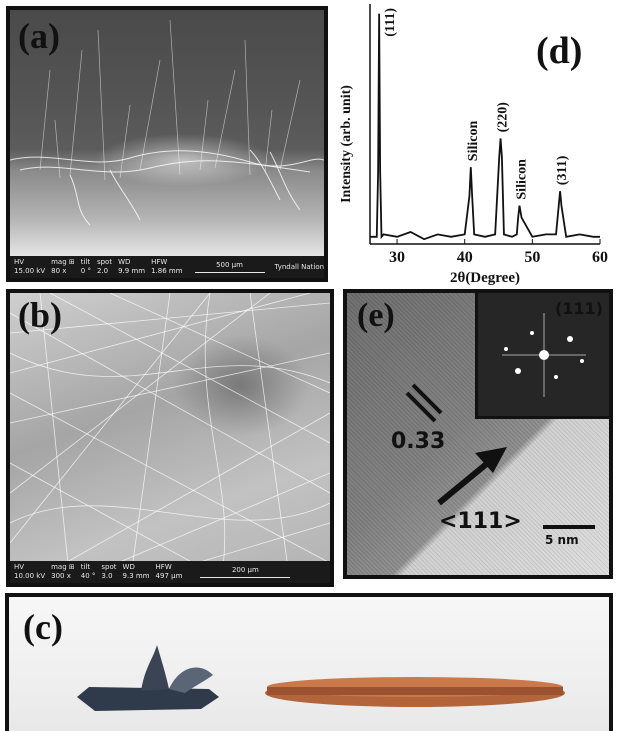 The height and width of the screenshot is (731, 618). Describe the element at coordinates (301, 267) in the screenshot. I see `sem-institution: Tyndall National Institute` at that location.